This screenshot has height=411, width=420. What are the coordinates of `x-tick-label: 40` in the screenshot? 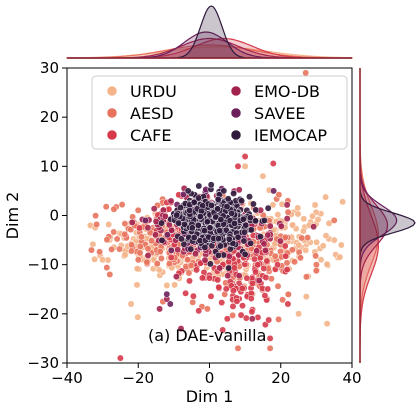 It's located at (351, 378).